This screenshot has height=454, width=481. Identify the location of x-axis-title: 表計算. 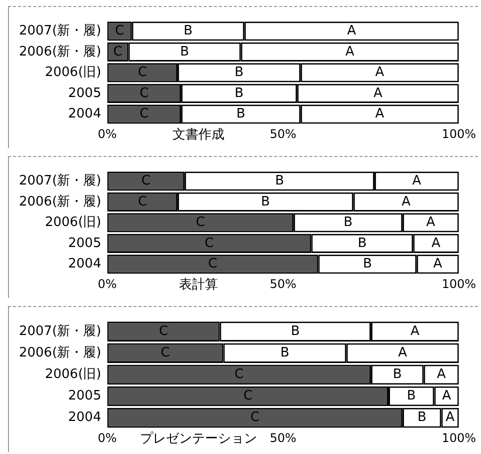
(198, 284).